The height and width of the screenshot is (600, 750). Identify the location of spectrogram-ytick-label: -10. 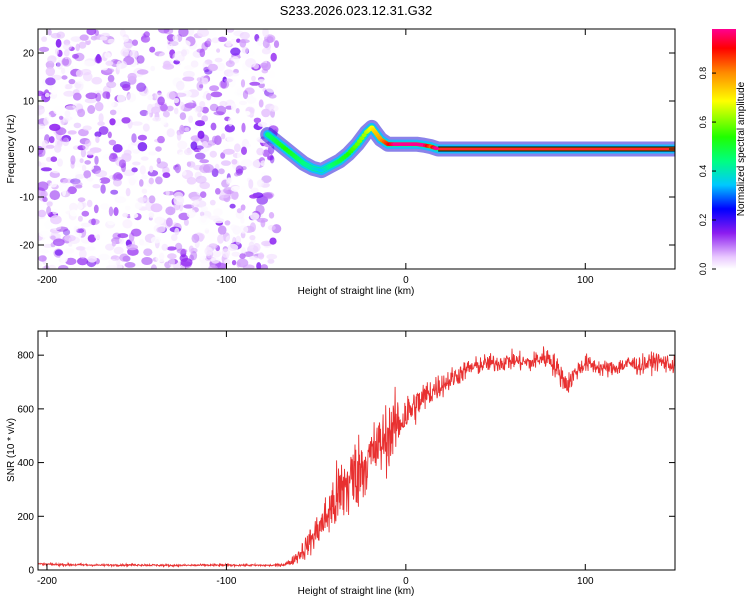
(27, 198).